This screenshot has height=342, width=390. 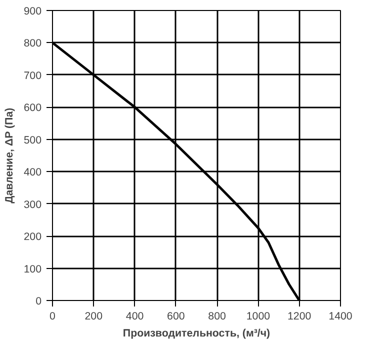 What do you see at coordinates (33, 140) in the screenshot?
I see `y-tick-label: 500` at bounding box center [33, 140].